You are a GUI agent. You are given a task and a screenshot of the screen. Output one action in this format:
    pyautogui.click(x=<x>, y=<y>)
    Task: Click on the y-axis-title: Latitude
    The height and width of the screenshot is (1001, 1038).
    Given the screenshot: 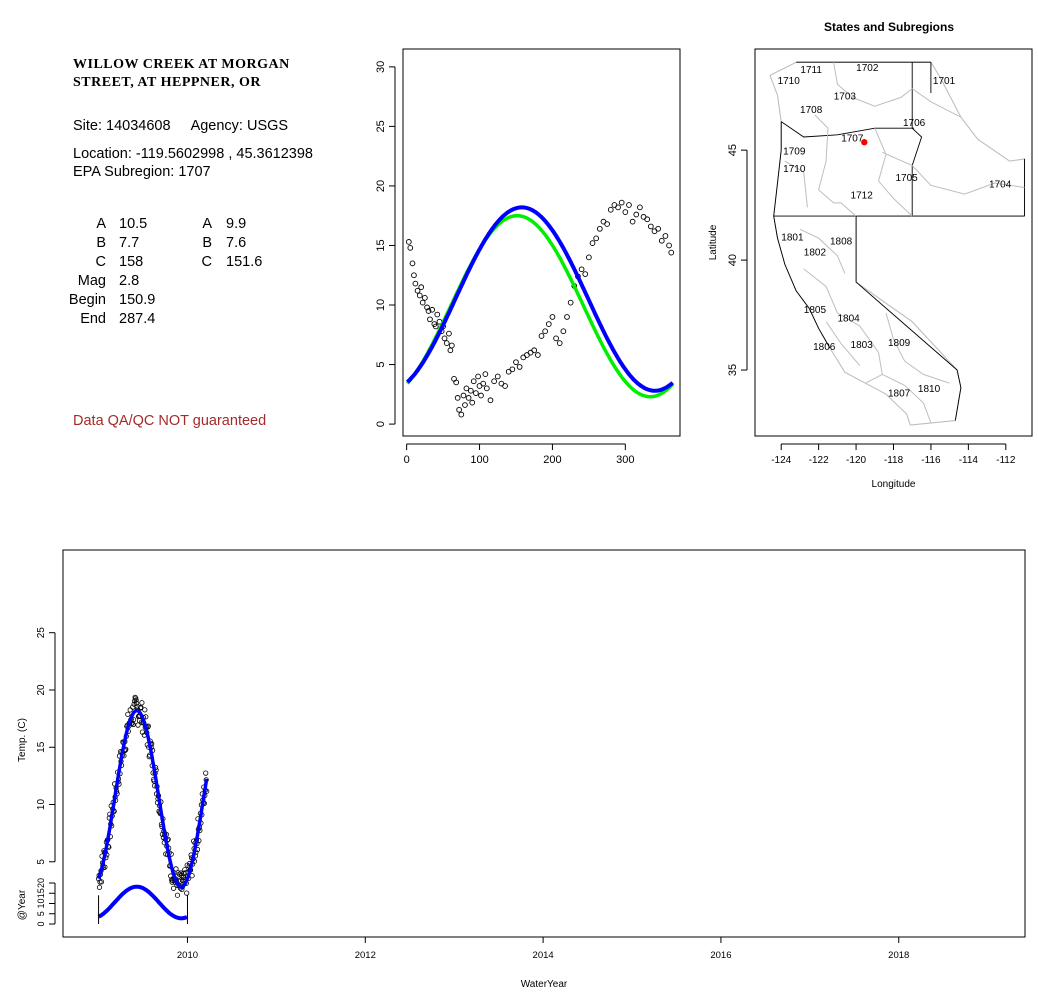 What is the action you would take?
    pyautogui.click(x=713, y=242)
    